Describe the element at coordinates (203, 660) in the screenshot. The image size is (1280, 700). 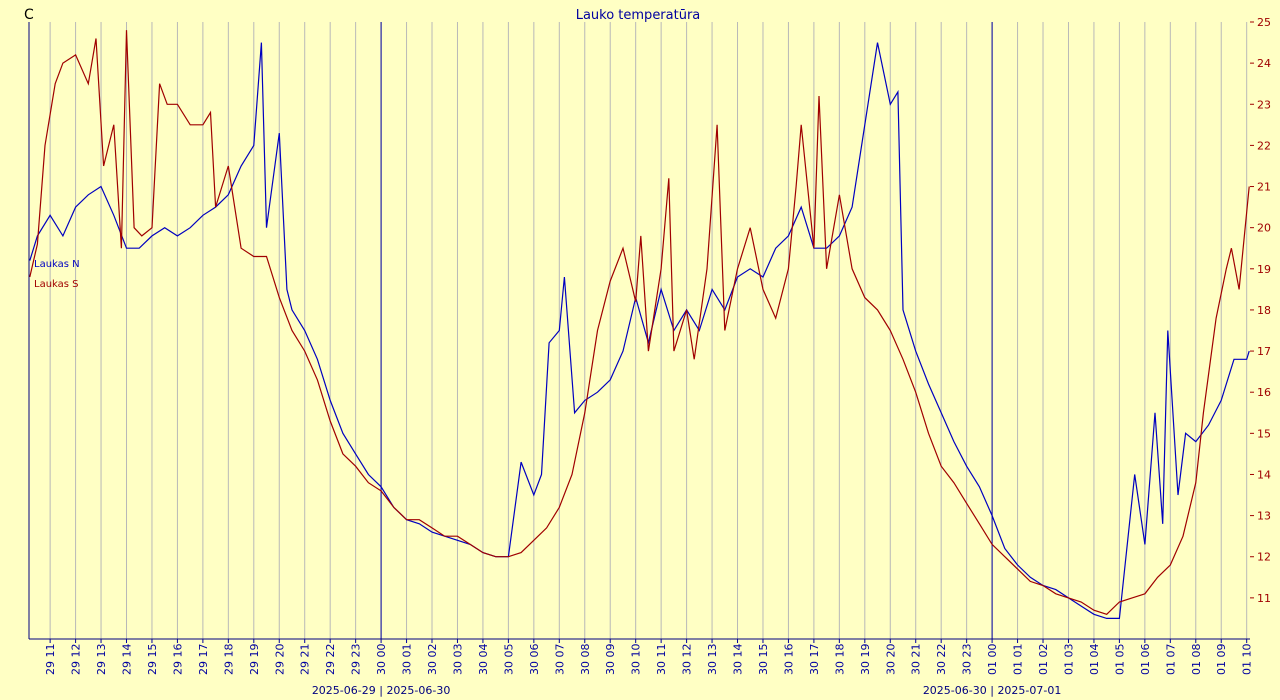
I see `x-tick-label: 29 17` at that location.